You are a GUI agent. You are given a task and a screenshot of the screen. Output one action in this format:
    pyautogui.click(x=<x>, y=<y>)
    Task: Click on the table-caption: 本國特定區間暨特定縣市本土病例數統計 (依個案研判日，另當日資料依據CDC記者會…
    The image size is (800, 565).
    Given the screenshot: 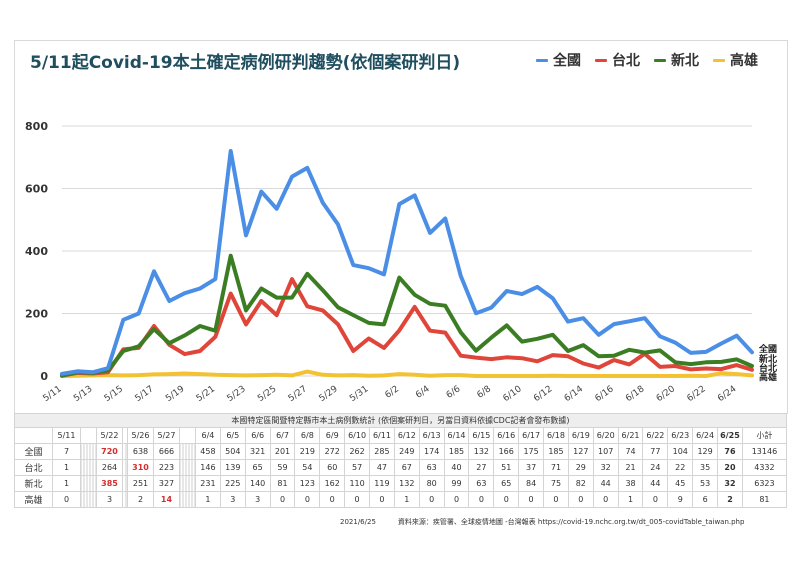 What is the action you would take?
    pyautogui.click(x=400, y=420)
    